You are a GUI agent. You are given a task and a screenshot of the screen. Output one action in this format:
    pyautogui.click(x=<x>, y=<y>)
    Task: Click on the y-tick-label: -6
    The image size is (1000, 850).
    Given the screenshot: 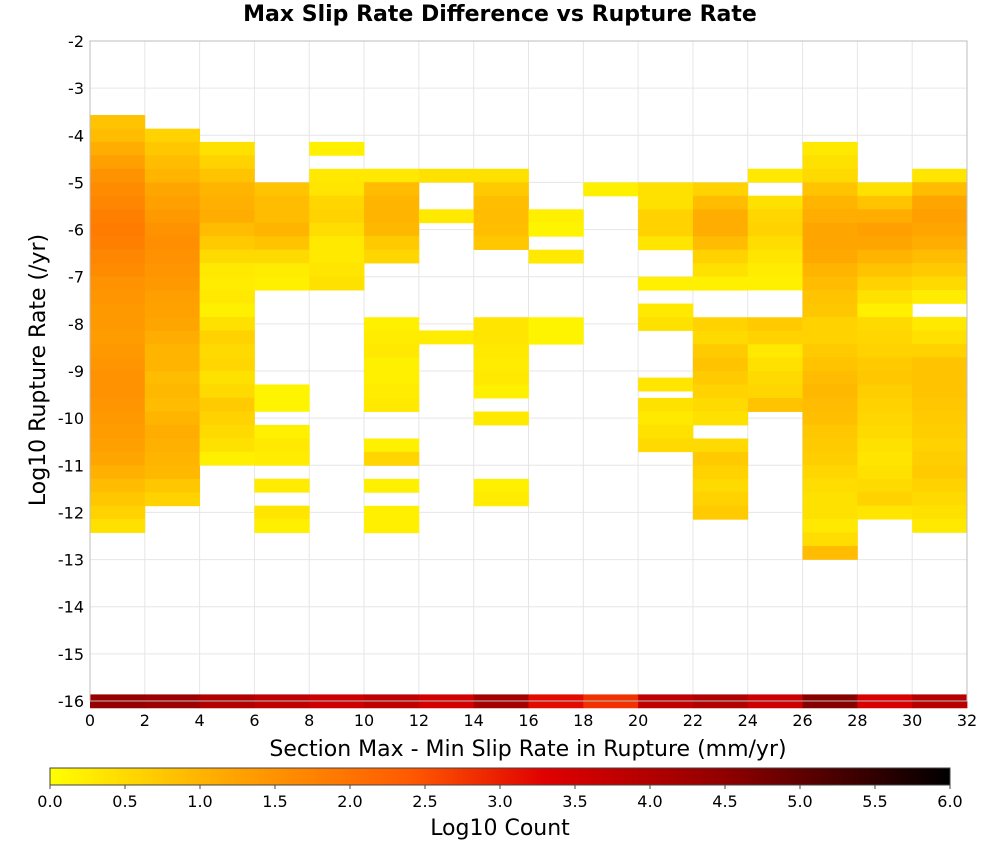 What is the action you would take?
    pyautogui.click(x=76, y=230)
    